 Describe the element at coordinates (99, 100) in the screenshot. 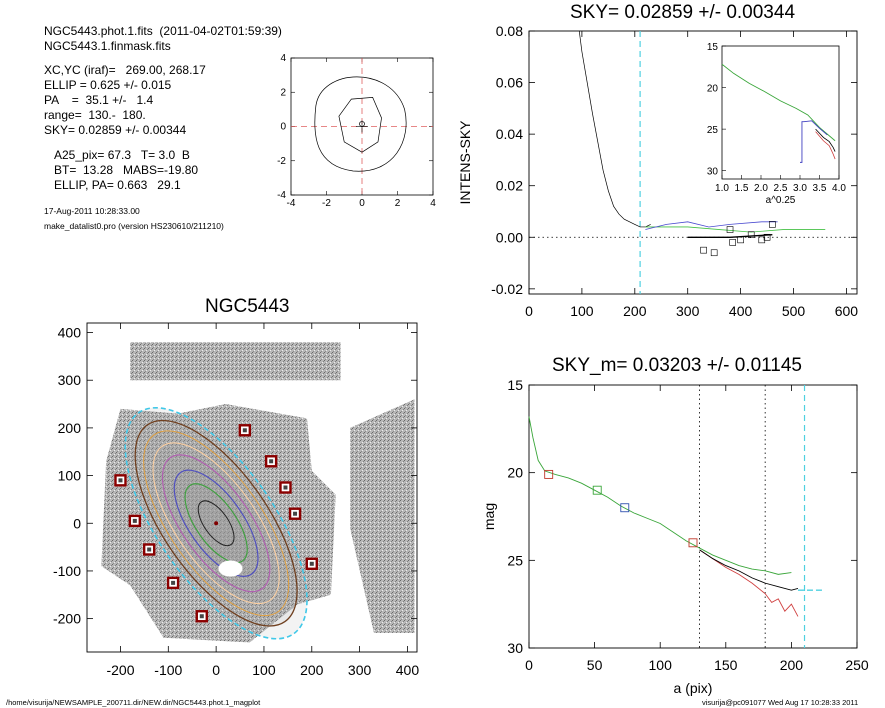

I see `info-line-5: PA = 35.1 +/- 1.4` at that location.